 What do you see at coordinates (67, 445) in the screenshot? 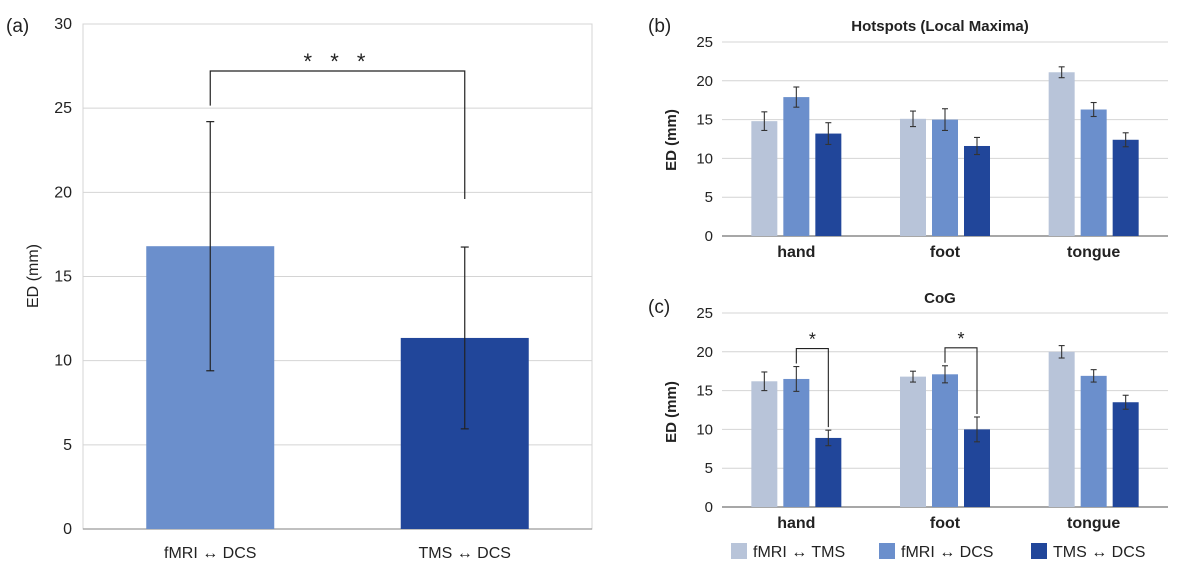
I see `panel-a-ytick-label: 5` at bounding box center [67, 445].